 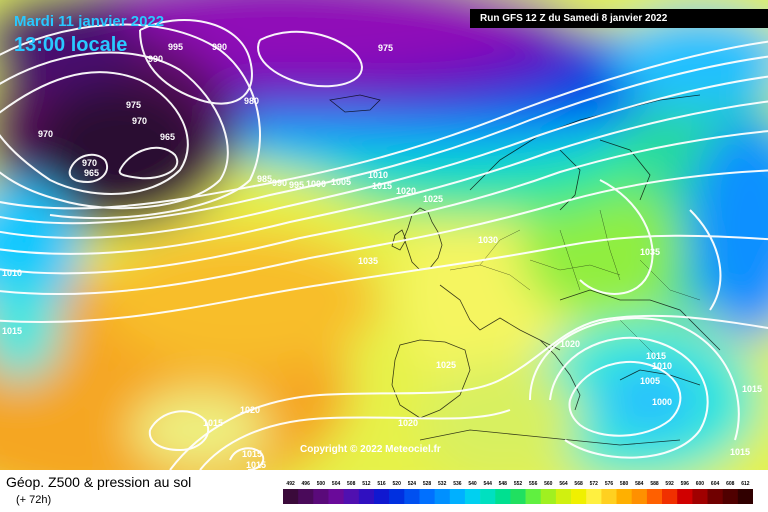 I want to click on scale-tick-label: 496, so click(x=306, y=484).